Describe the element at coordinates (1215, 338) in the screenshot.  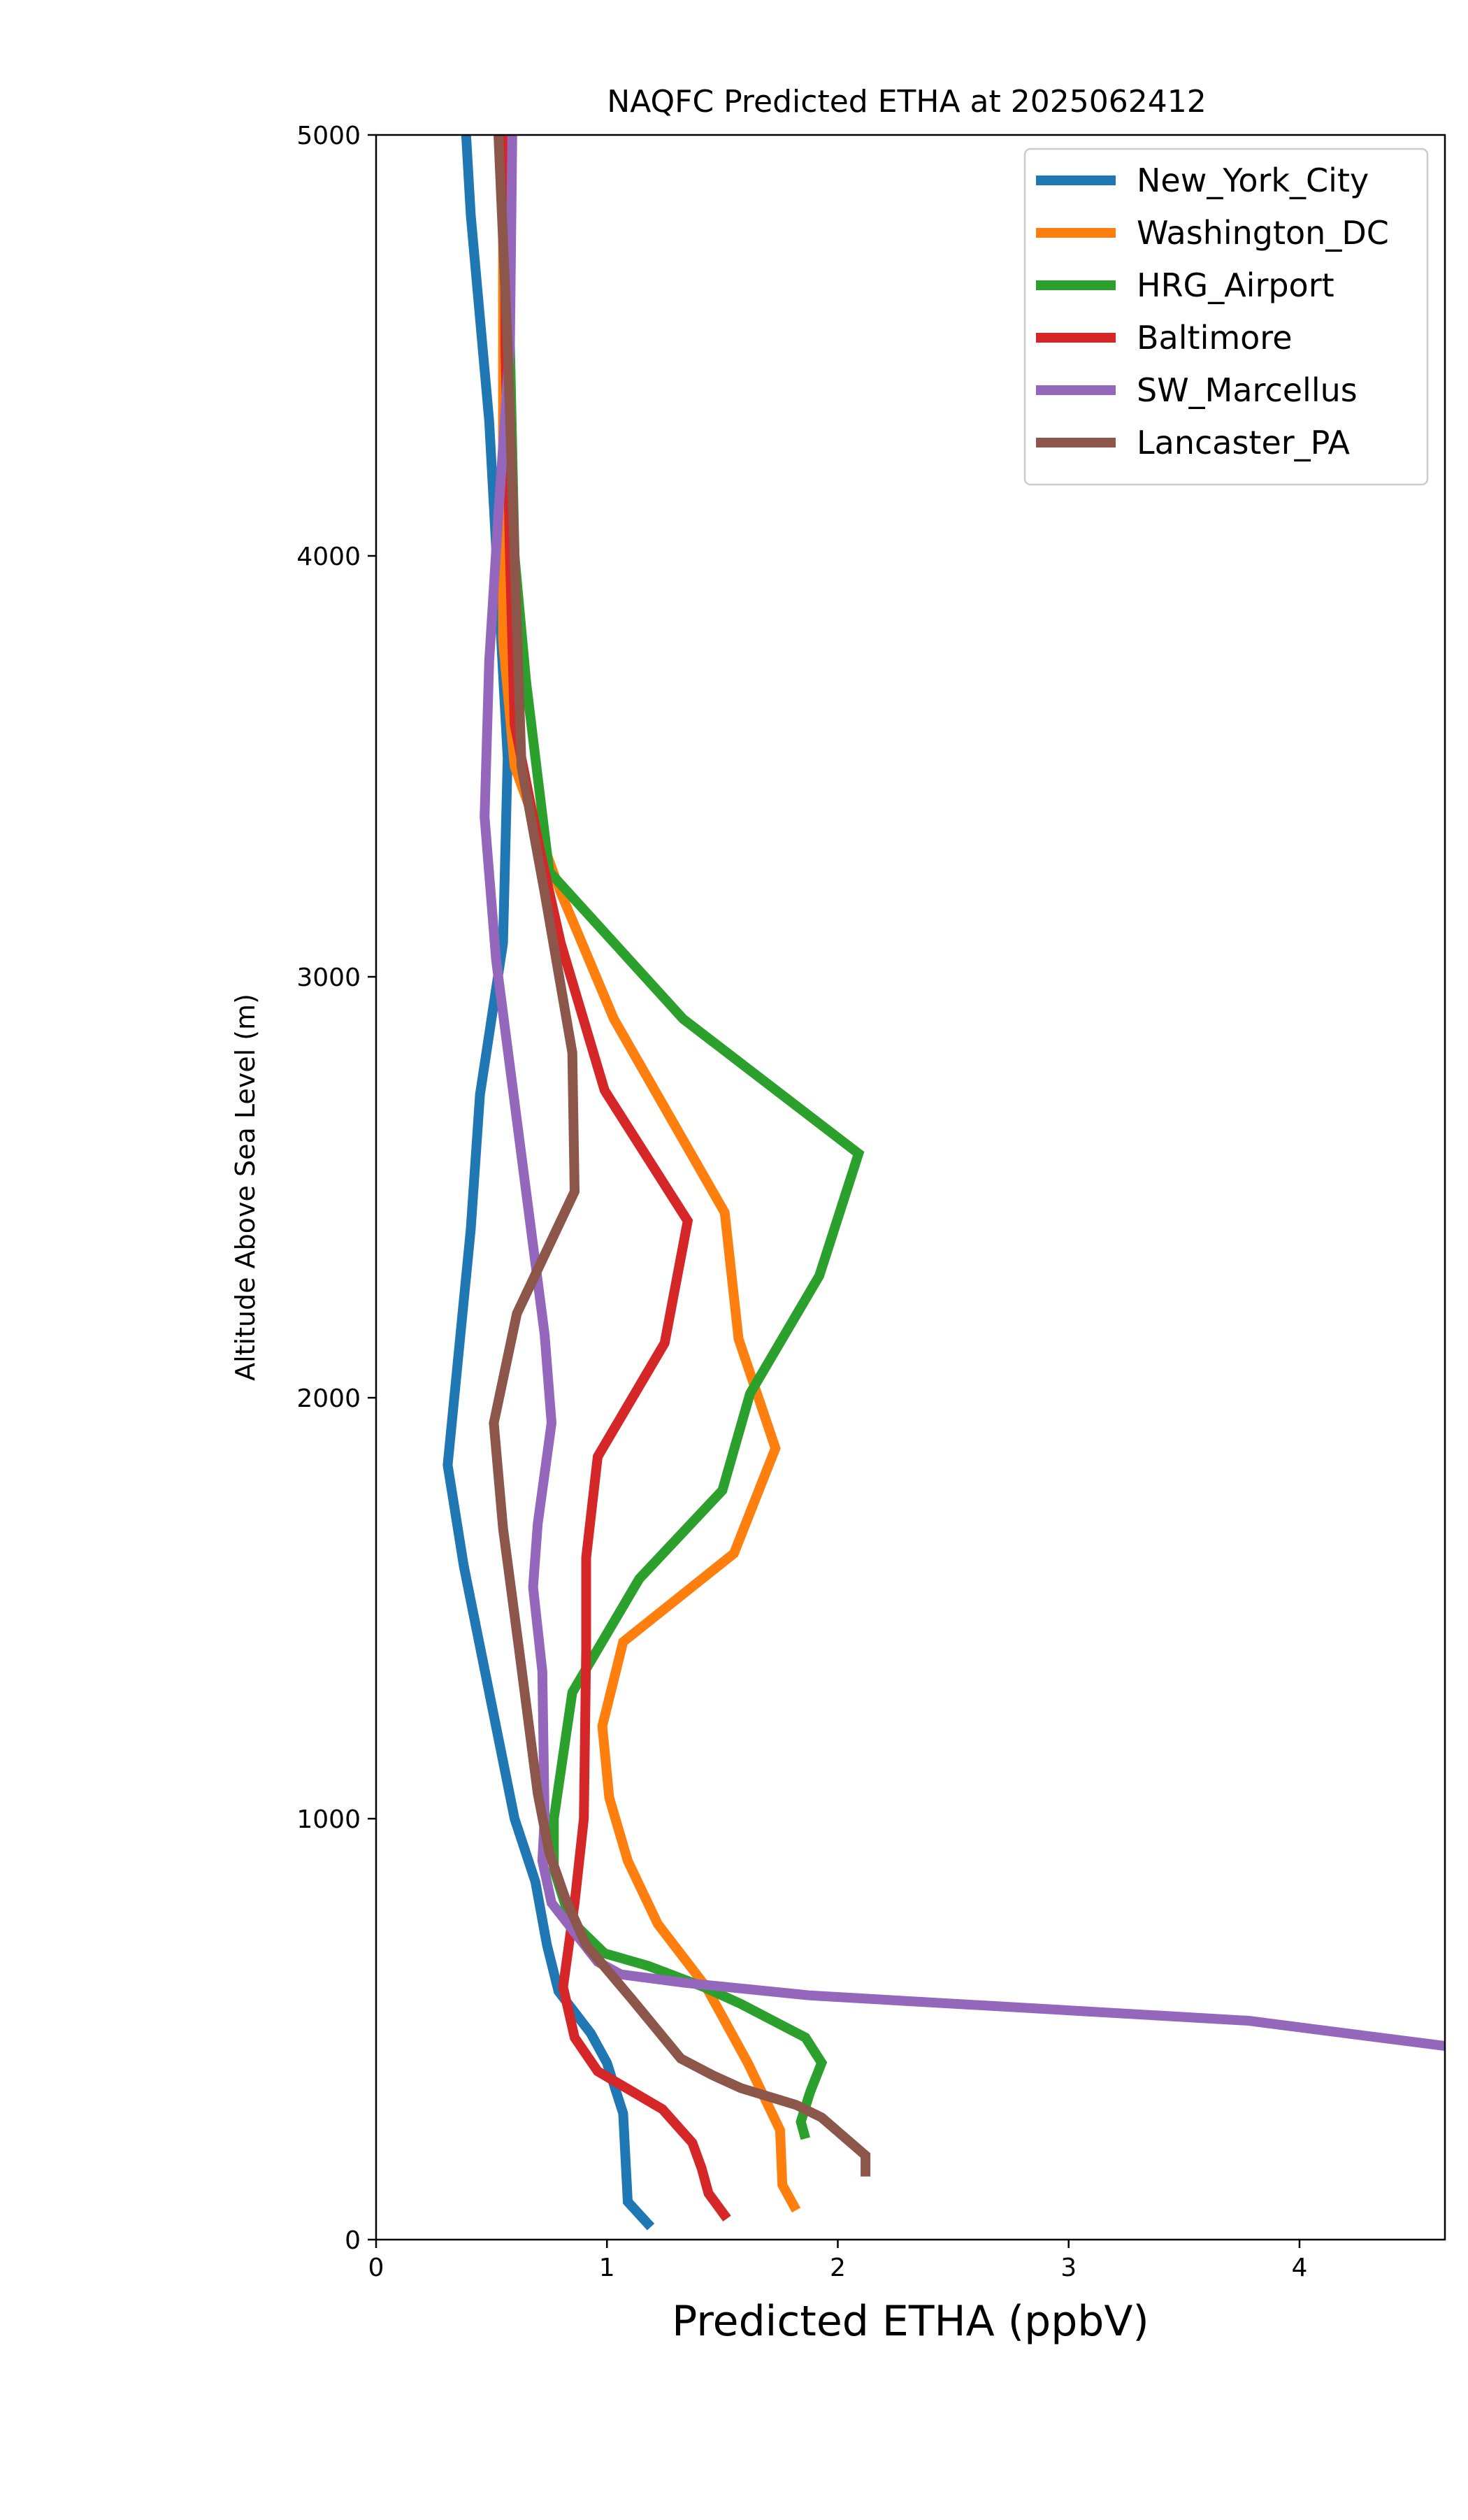
I see `legend-label-baltimore: Baltimore` at that location.